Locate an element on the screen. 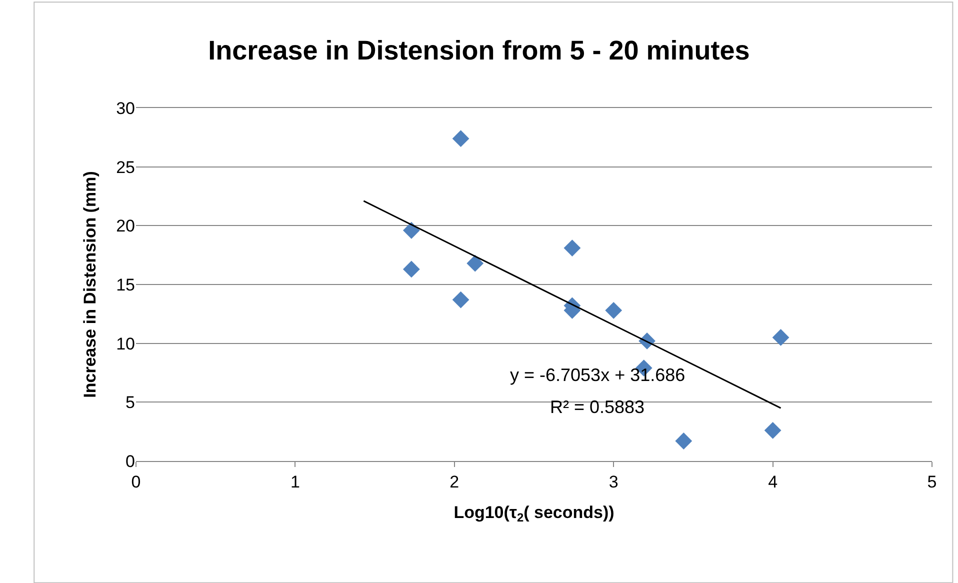 The image size is (958, 583). x-axis-title: Log10(τ$_{2}$( seconds)) is located at coordinates (534, 513).